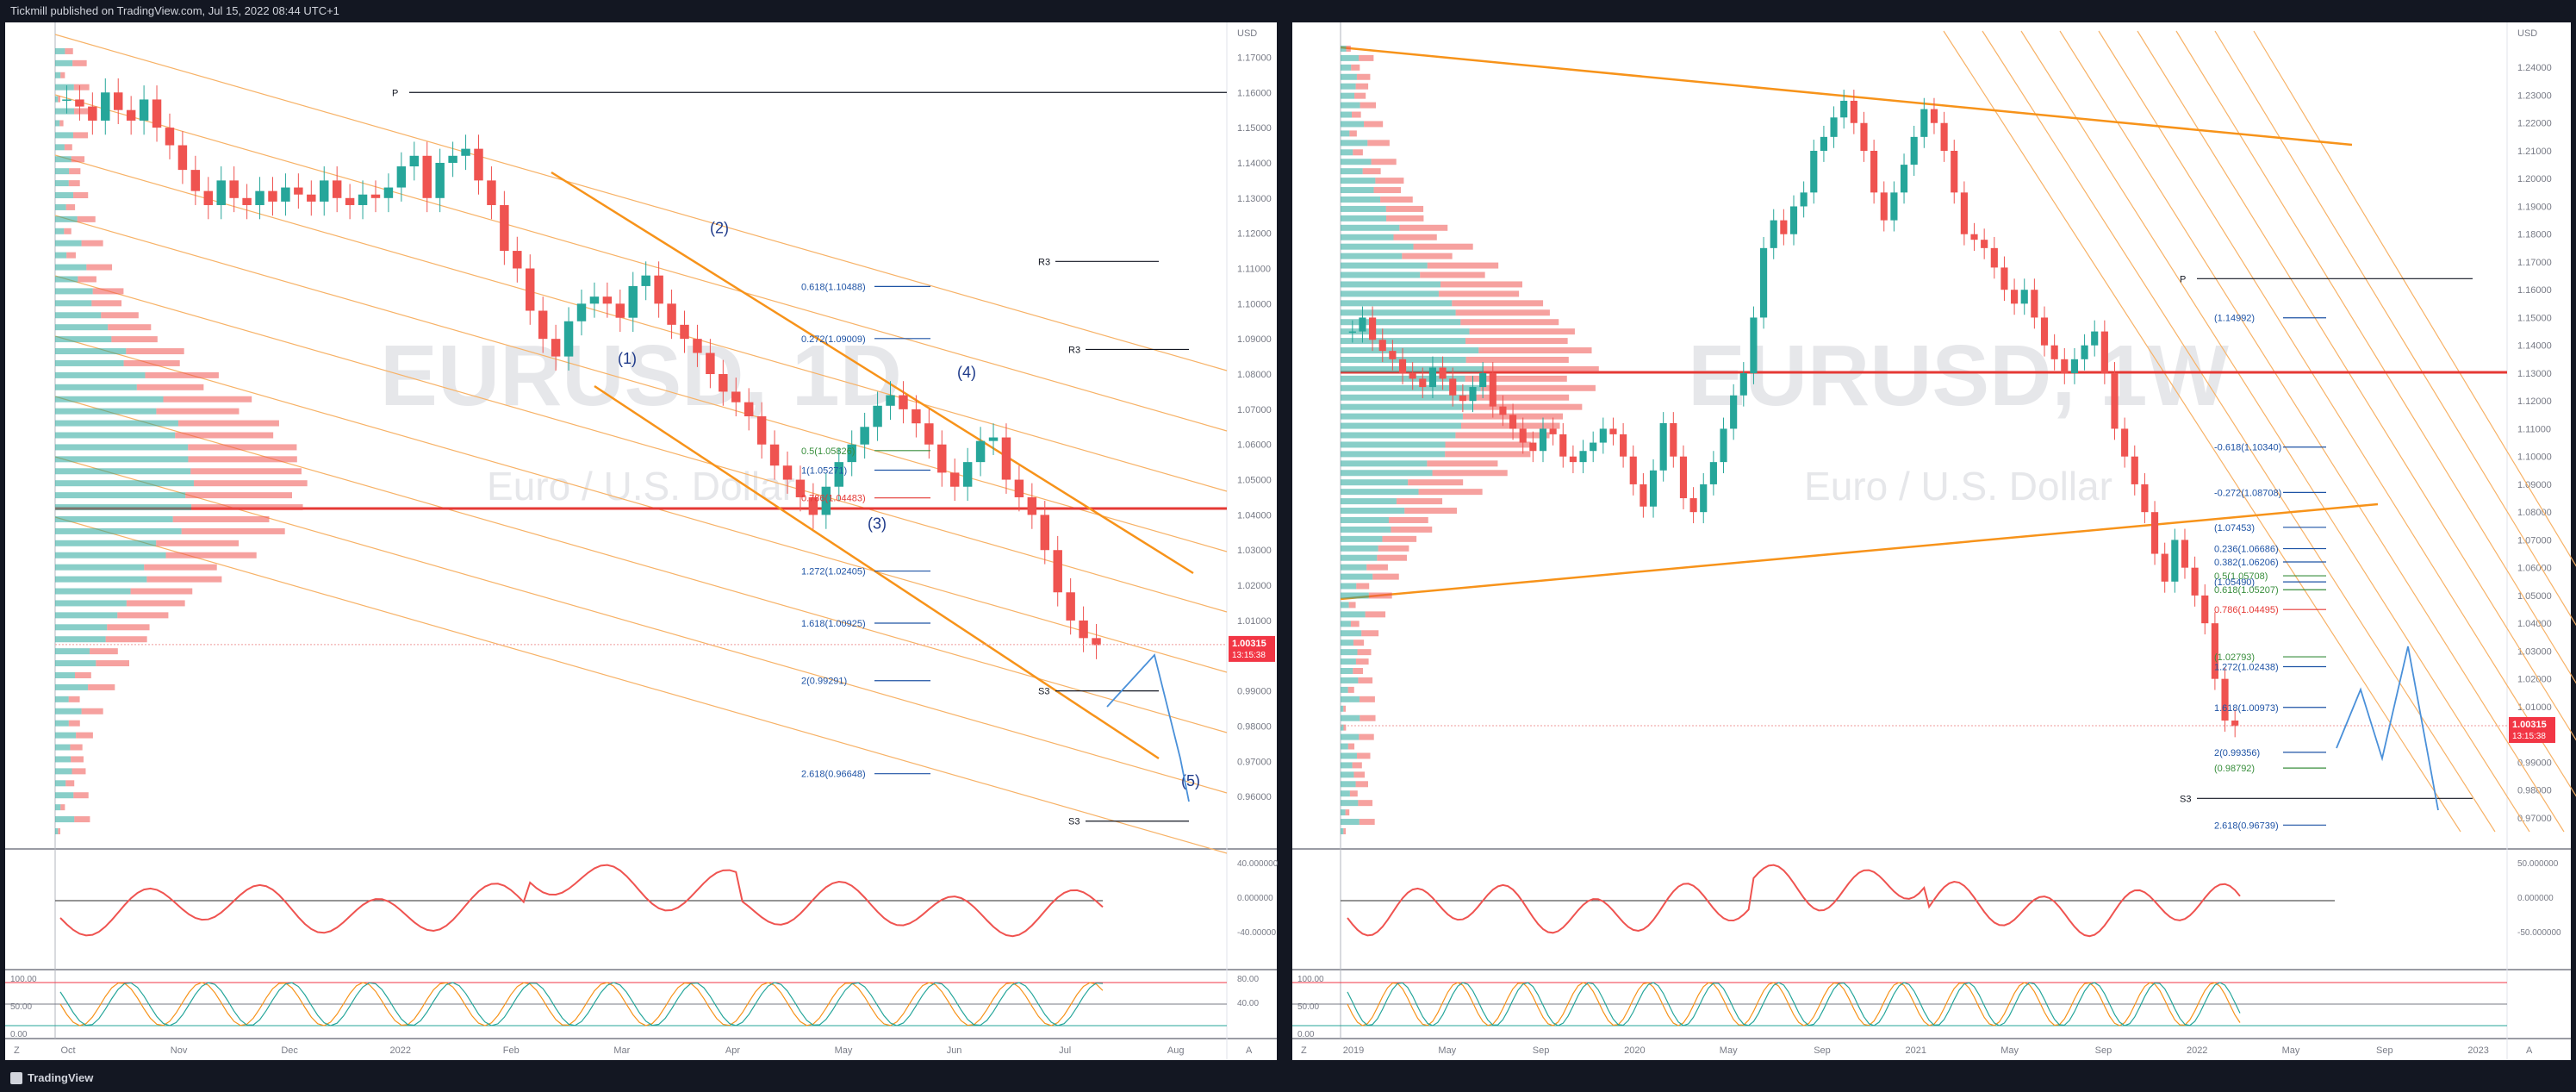 The height and width of the screenshot is (1092, 2576). I want to click on osc1-tick-label: 0.000000, so click(1255, 899).